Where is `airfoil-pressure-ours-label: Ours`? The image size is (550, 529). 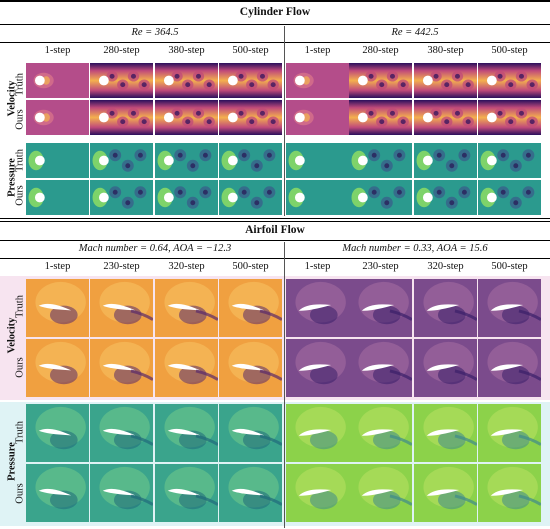
airfoil-pressure-ours-label: Ours is located at coordinates (20, 493).